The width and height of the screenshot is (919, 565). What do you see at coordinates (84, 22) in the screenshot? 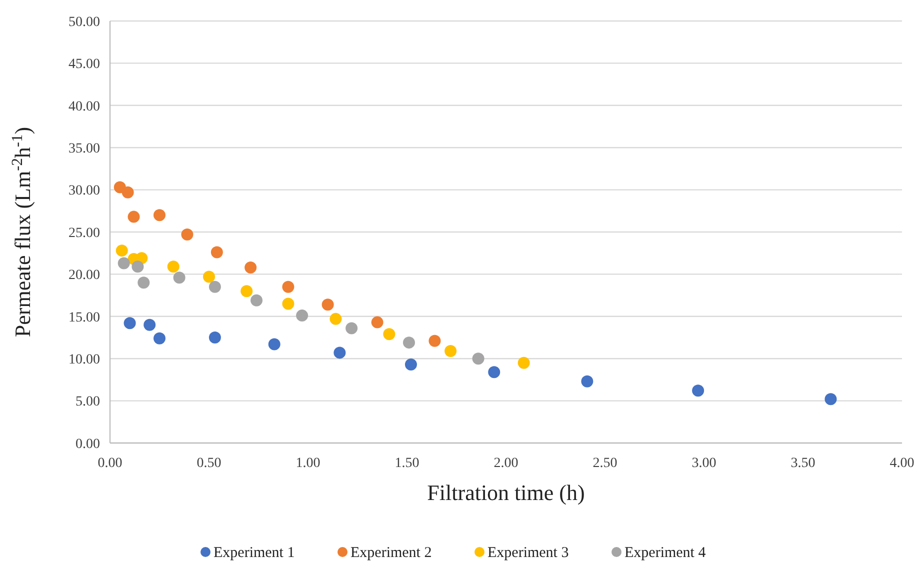
I see `y-tick-label: 50.00` at bounding box center [84, 22].